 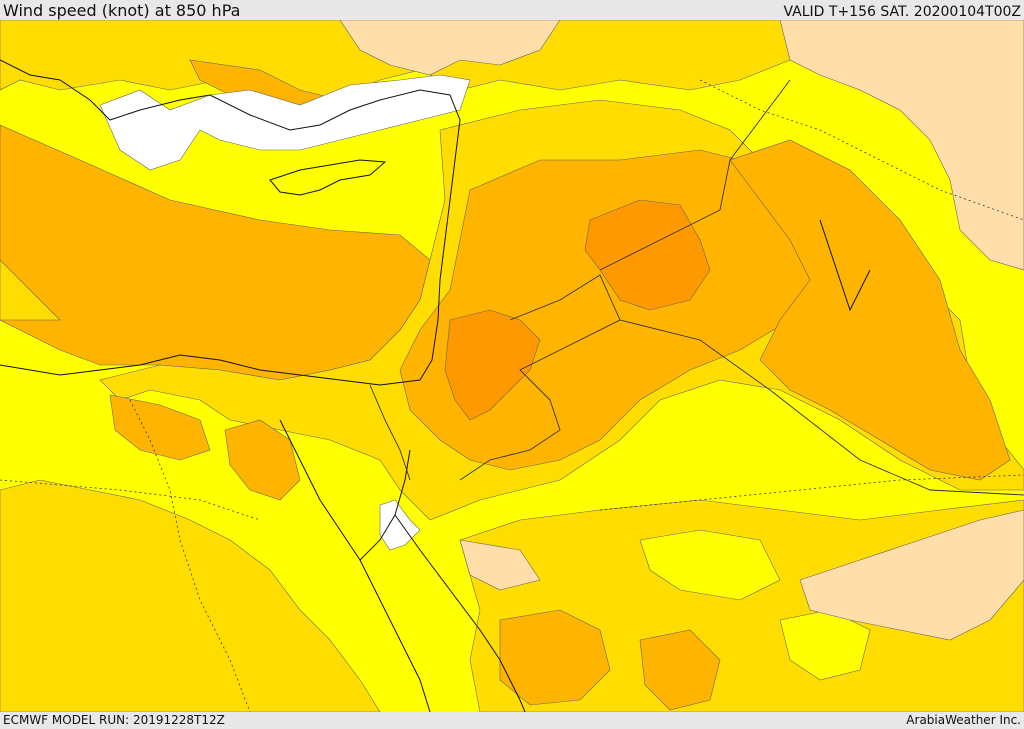 I want to click on contour-egypt-mid, so click(x=190, y=595).